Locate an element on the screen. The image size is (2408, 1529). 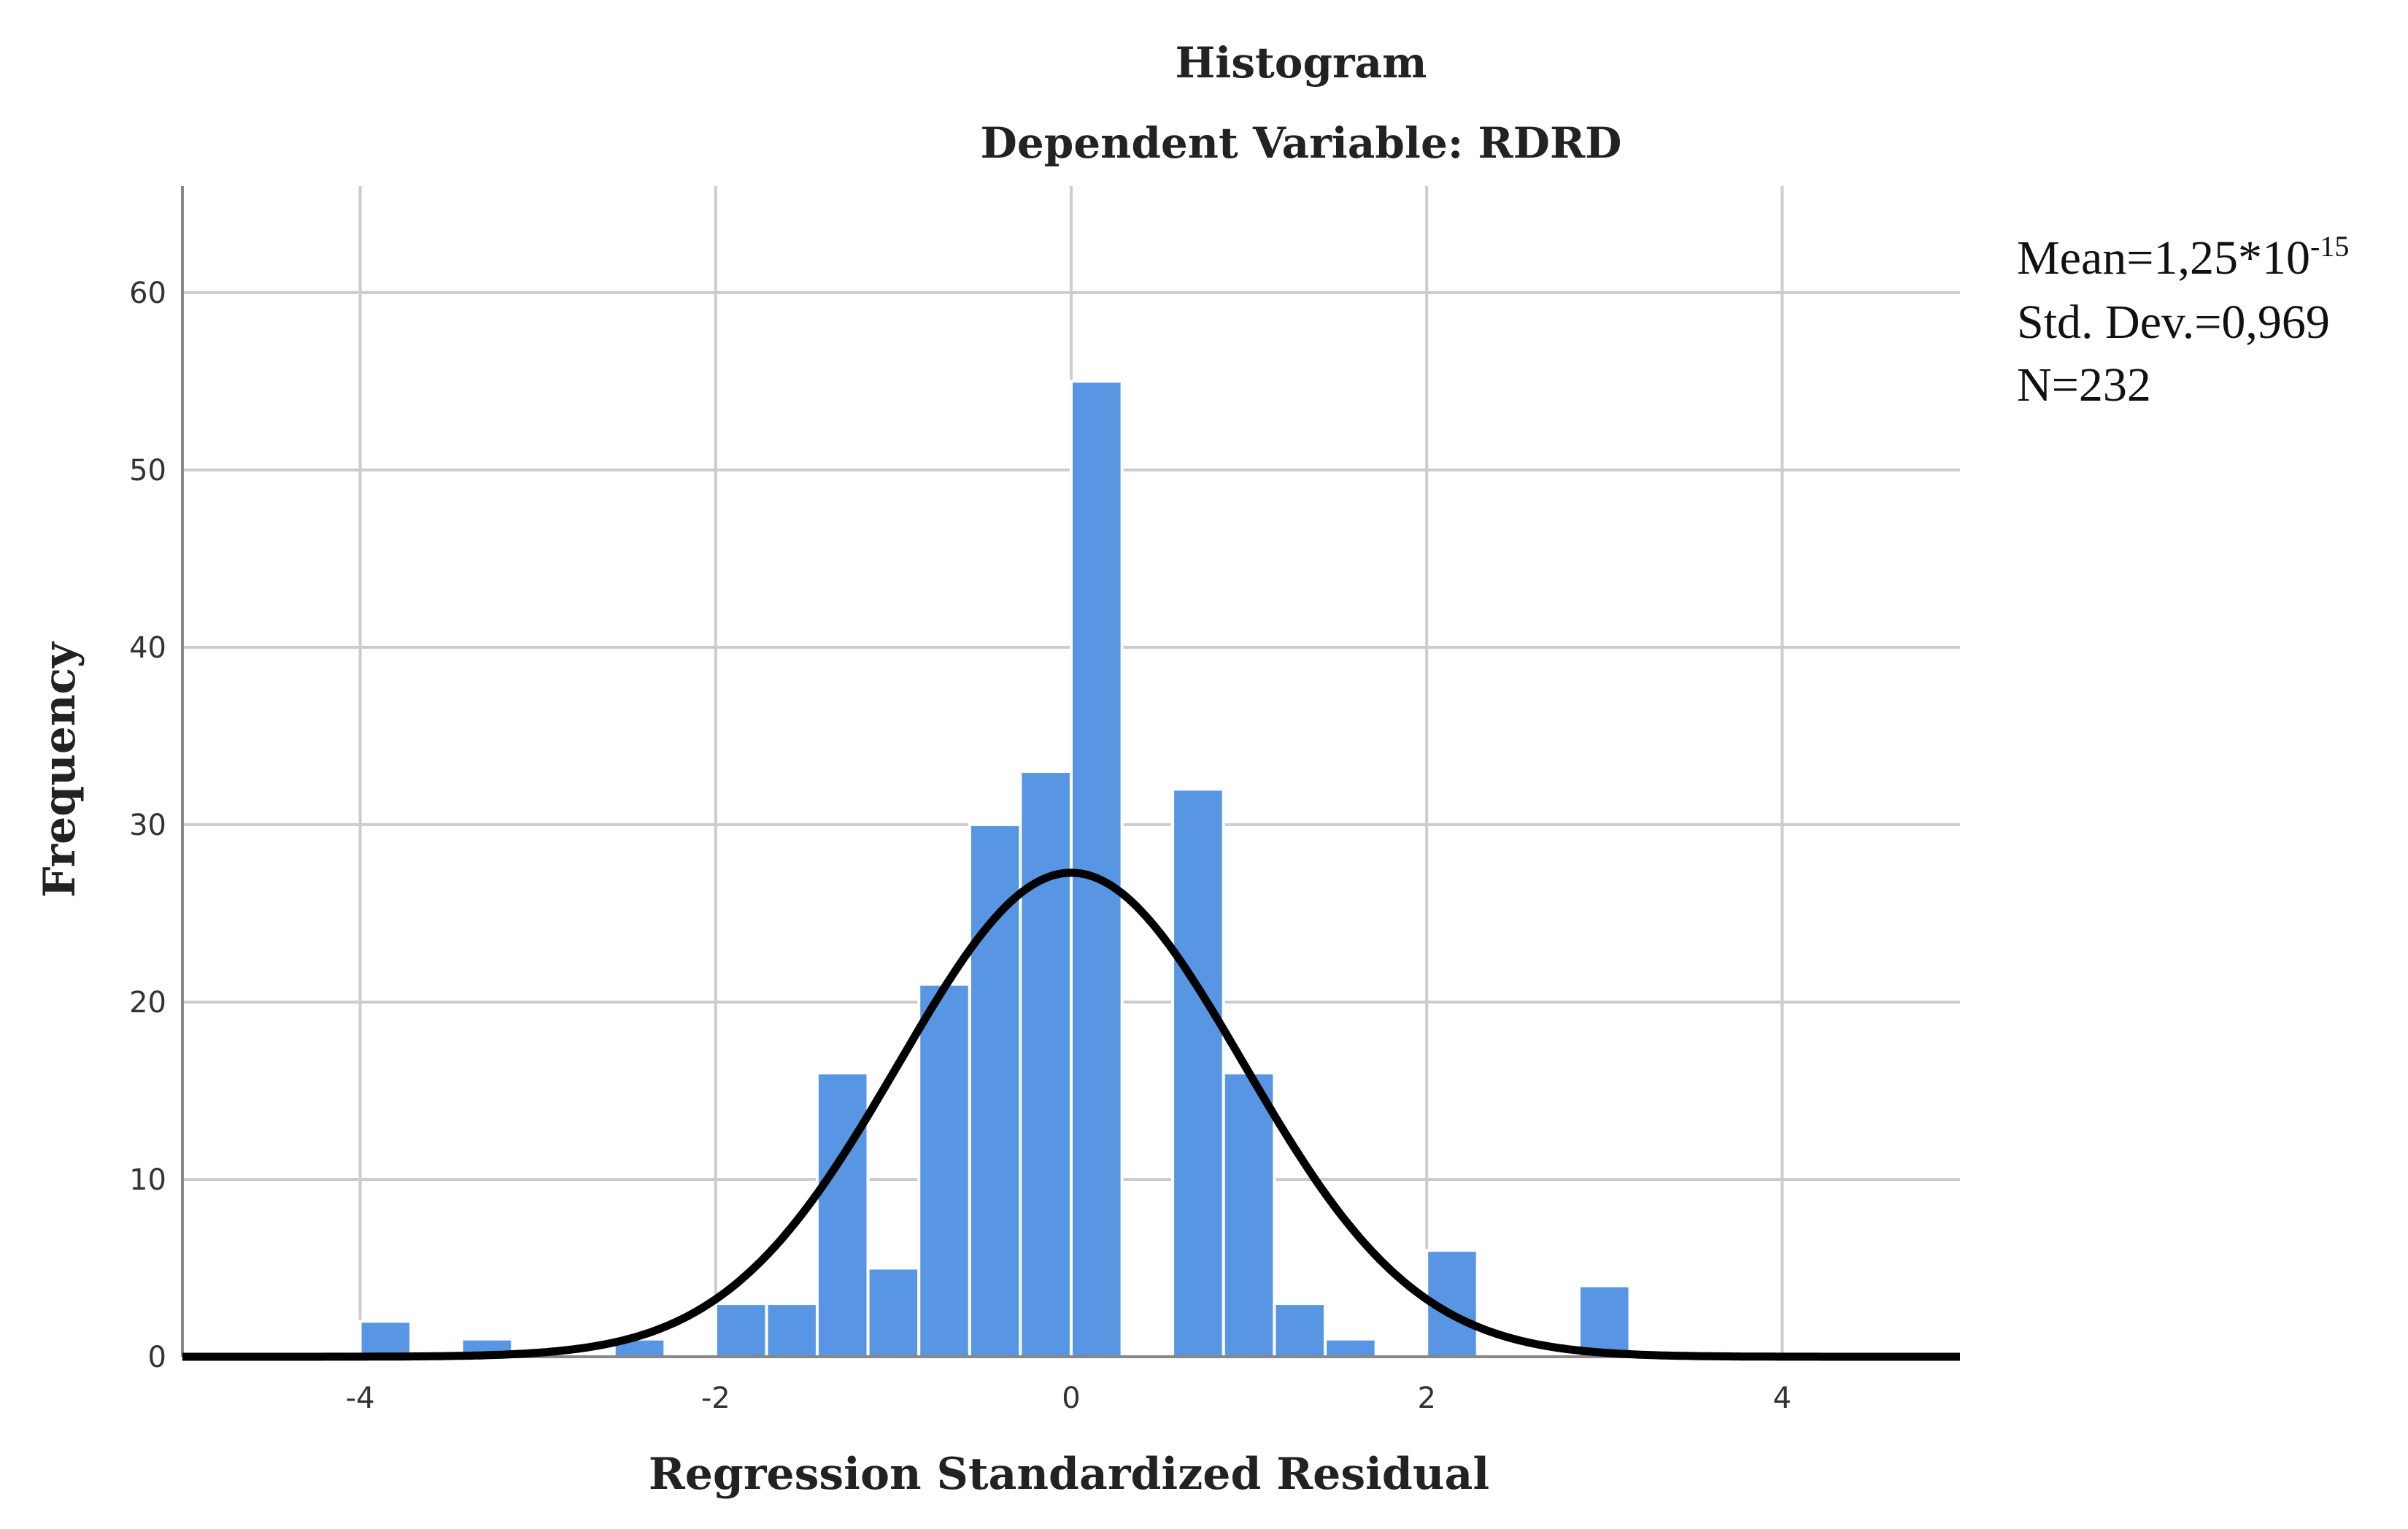
stat-n: N=232 is located at coordinates (2084, 385).